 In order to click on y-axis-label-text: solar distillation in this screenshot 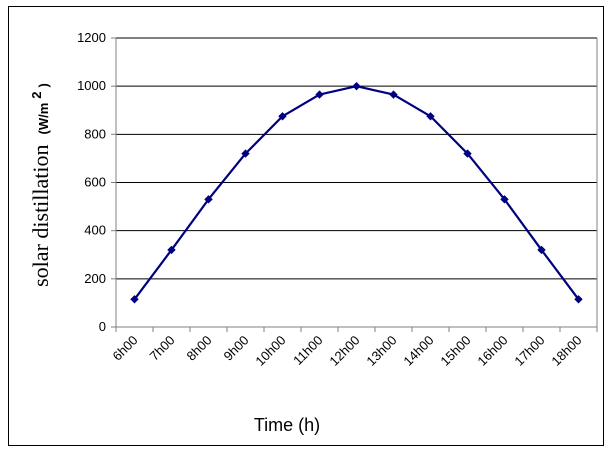, I will do `click(40, 215)`.